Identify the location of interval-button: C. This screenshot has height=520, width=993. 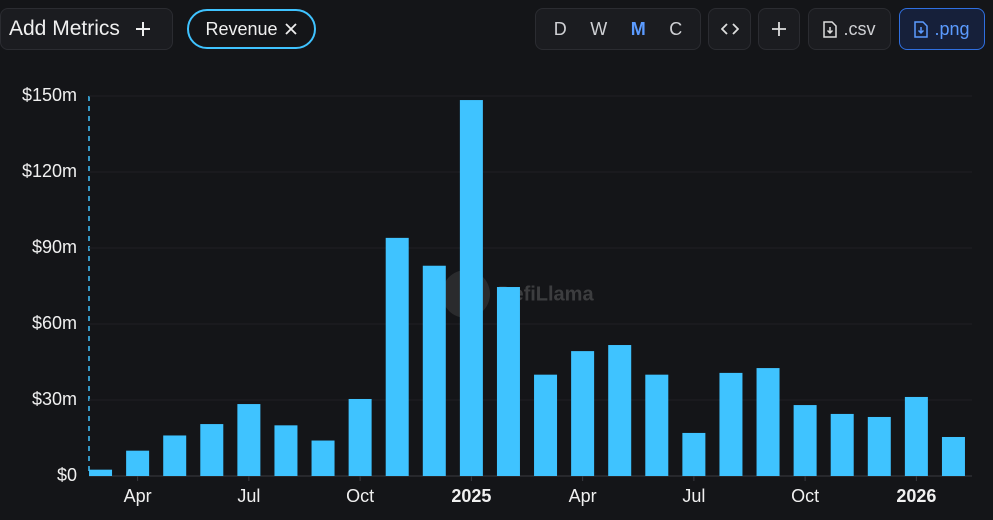
(676, 28).